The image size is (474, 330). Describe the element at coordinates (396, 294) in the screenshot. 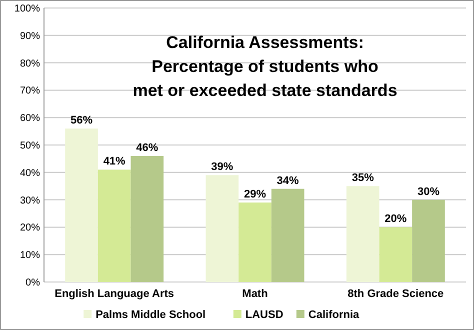

I see `x-tick-label: 8th Grade Science` at that location.